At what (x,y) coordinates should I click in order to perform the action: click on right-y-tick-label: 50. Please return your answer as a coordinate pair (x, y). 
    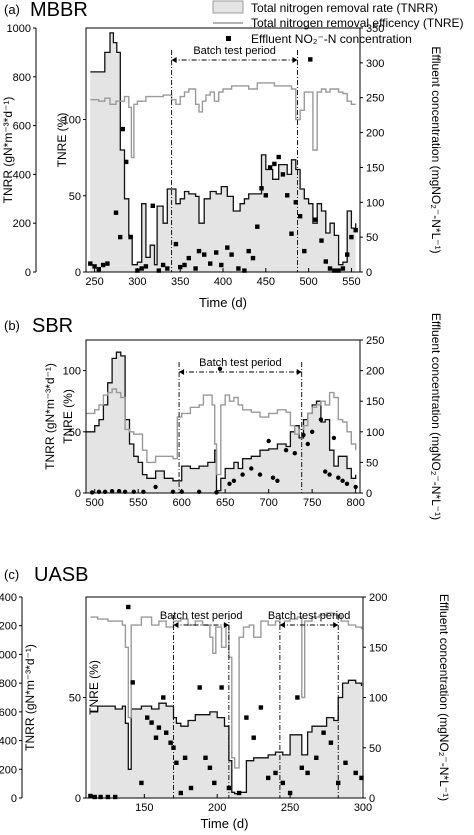
    Looking at the image, I should click on (372, 238).